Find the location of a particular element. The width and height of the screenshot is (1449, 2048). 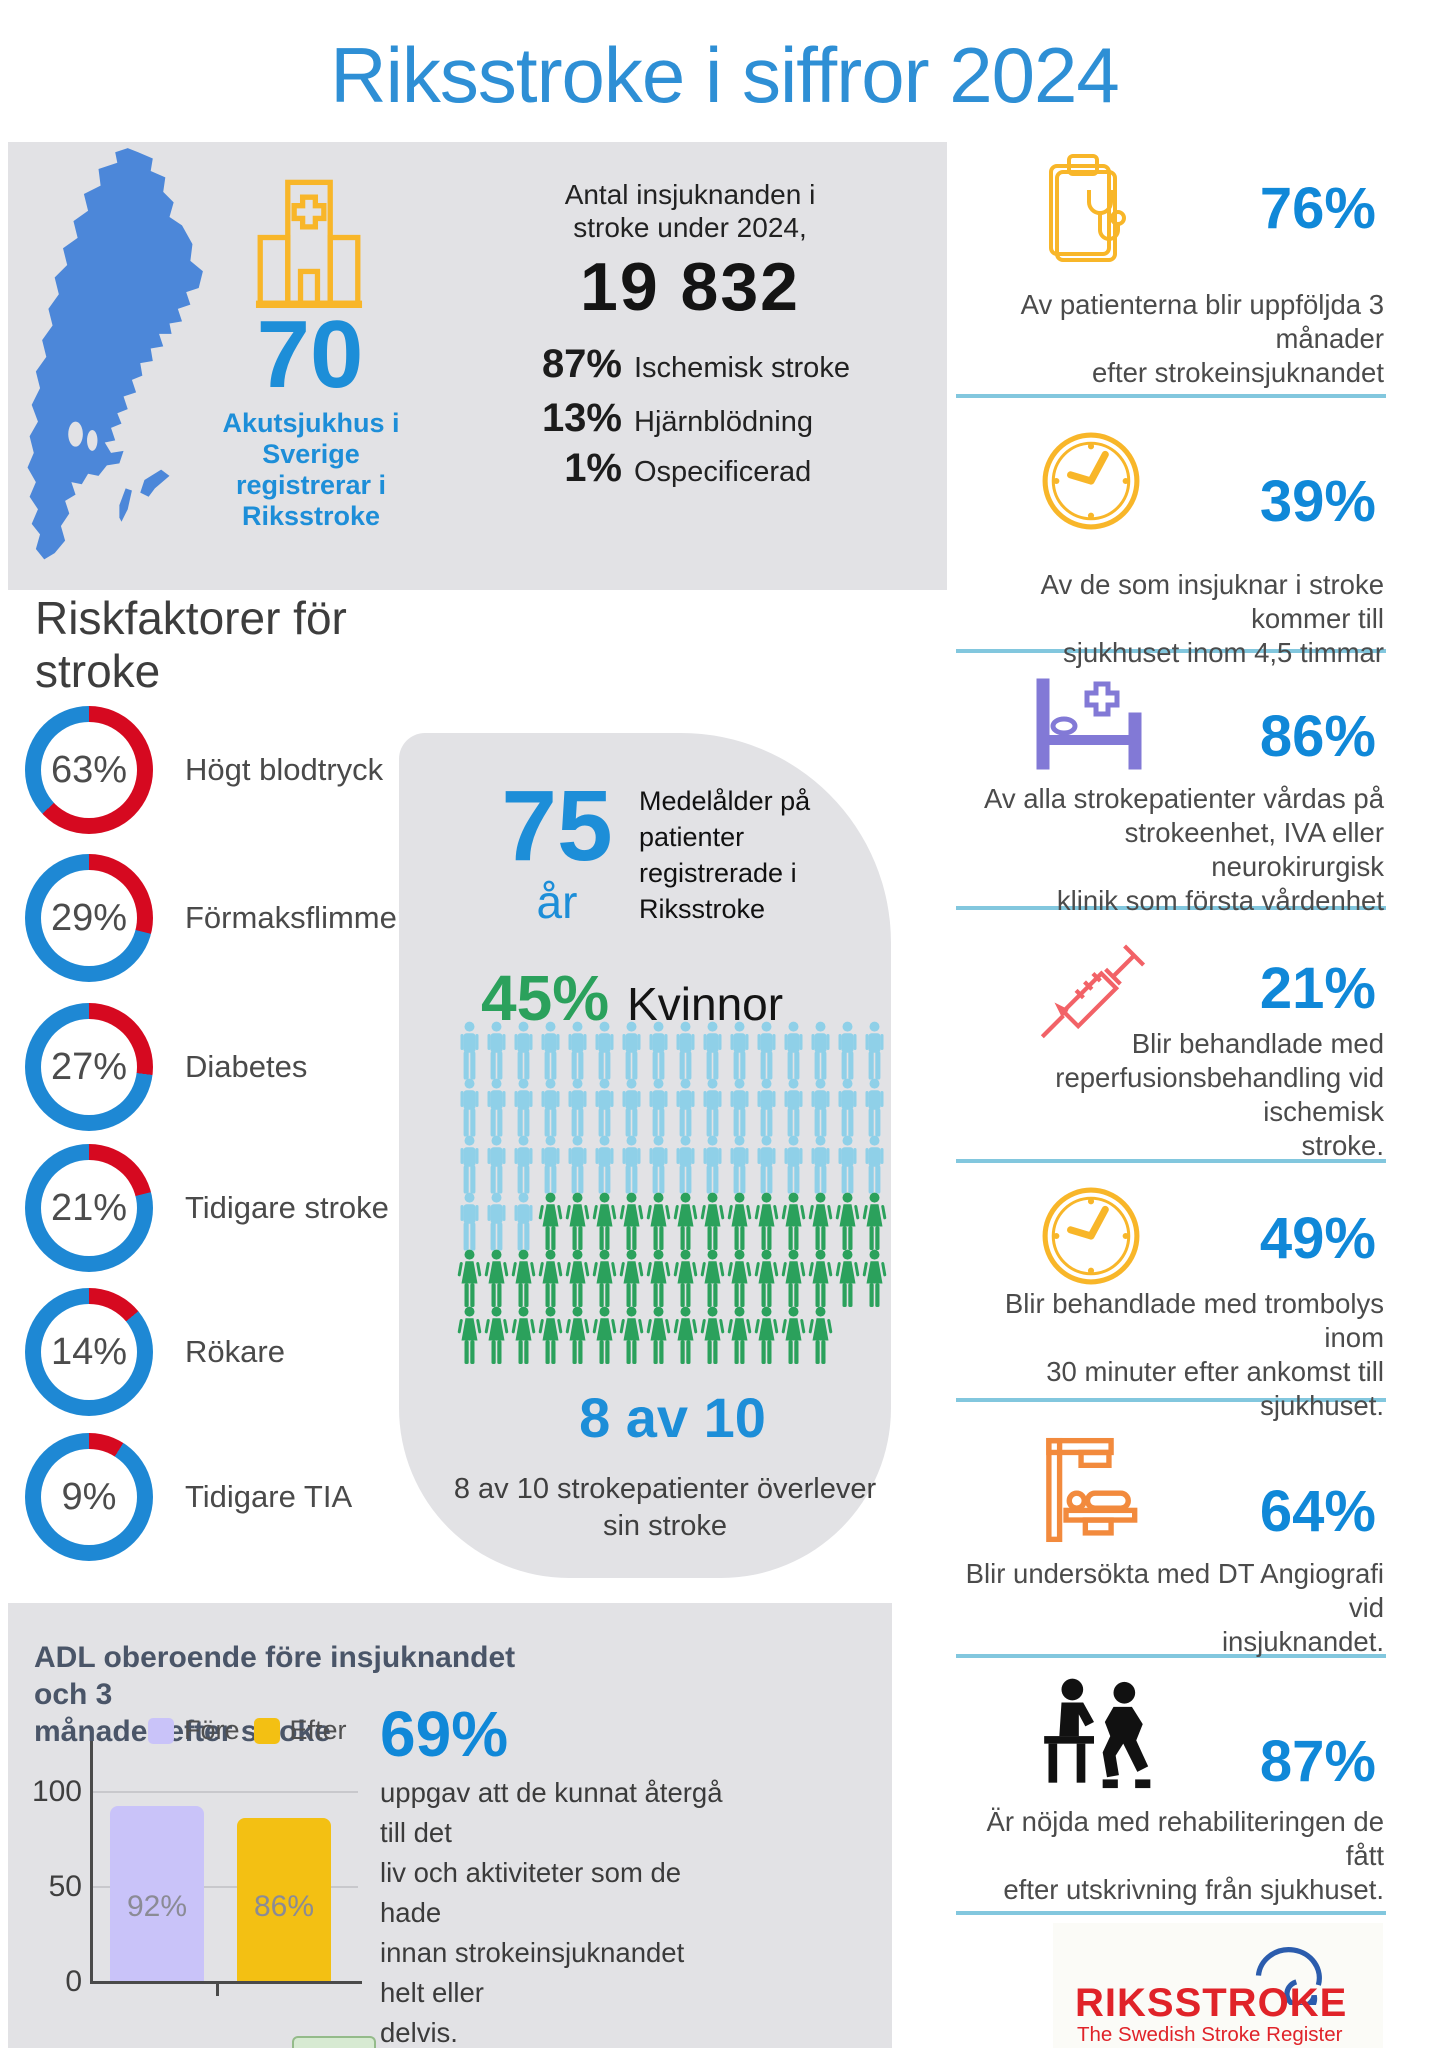

stat-value: 76% is located at coordinates (1317, 208).